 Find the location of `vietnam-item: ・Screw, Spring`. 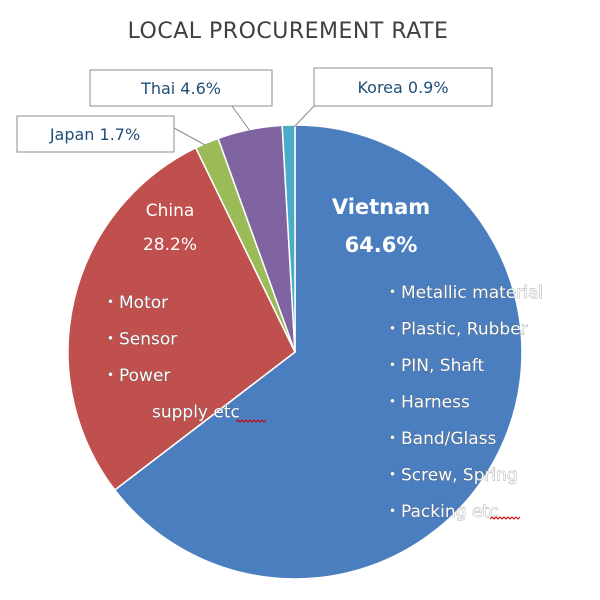

vietnam-item: ・Screw, Spring is located at coordinates (451, 476).